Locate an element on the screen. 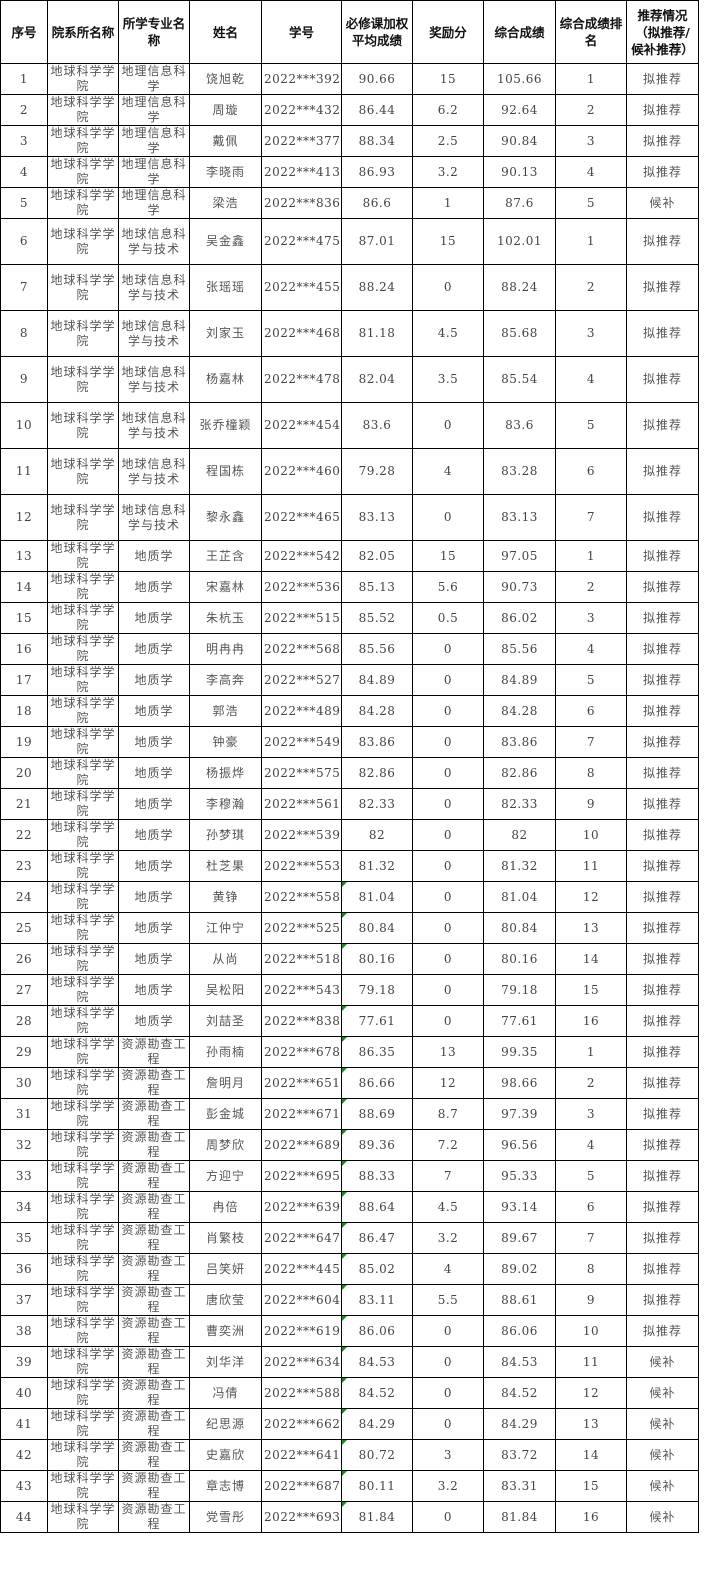  cell-major: 地质学 is located at coordinates (154, 680).